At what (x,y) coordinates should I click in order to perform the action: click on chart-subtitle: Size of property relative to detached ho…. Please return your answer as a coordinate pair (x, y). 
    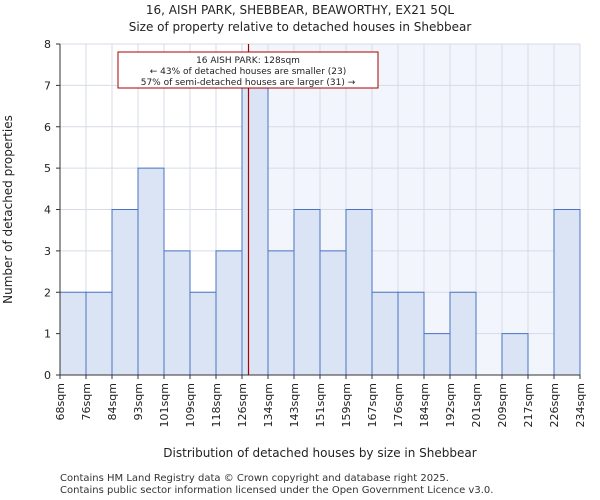
    Looking at the image, I should click on (300, 27).